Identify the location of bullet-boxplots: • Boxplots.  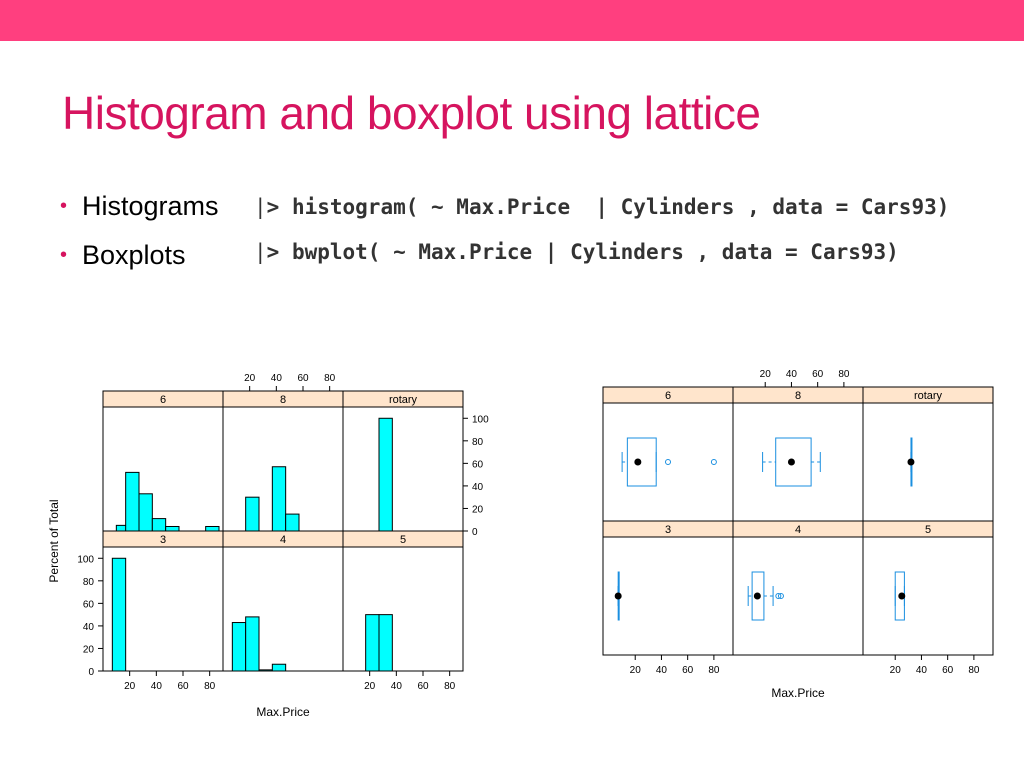
(123, 255).